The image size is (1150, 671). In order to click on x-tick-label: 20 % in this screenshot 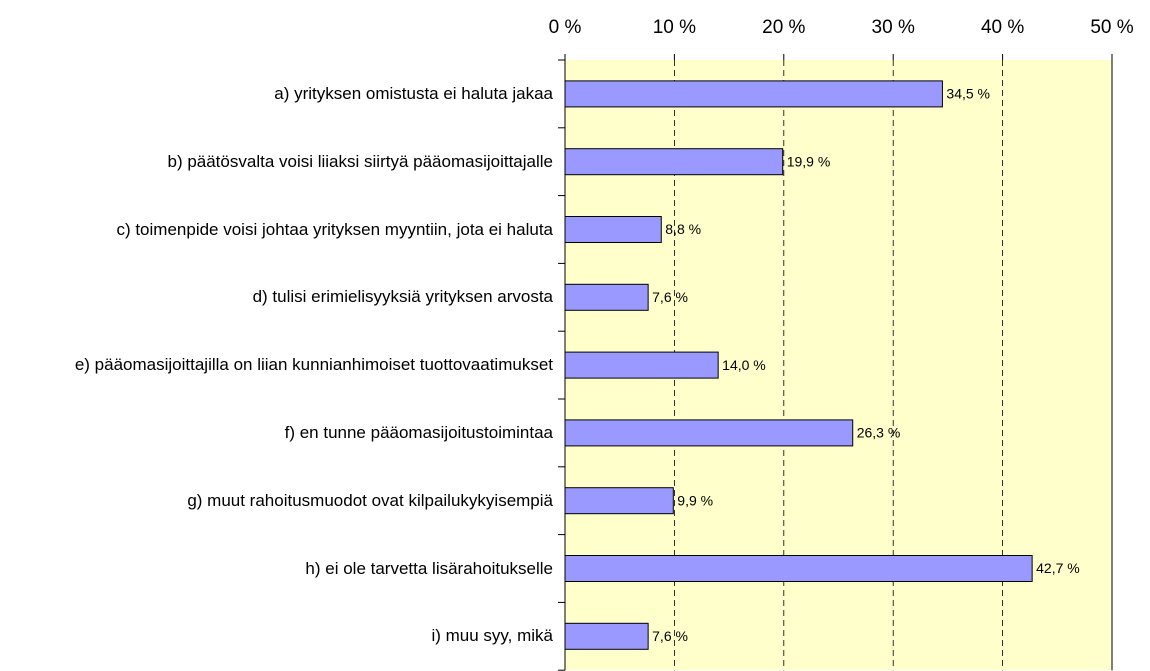, I will do `click(783, 27)`.